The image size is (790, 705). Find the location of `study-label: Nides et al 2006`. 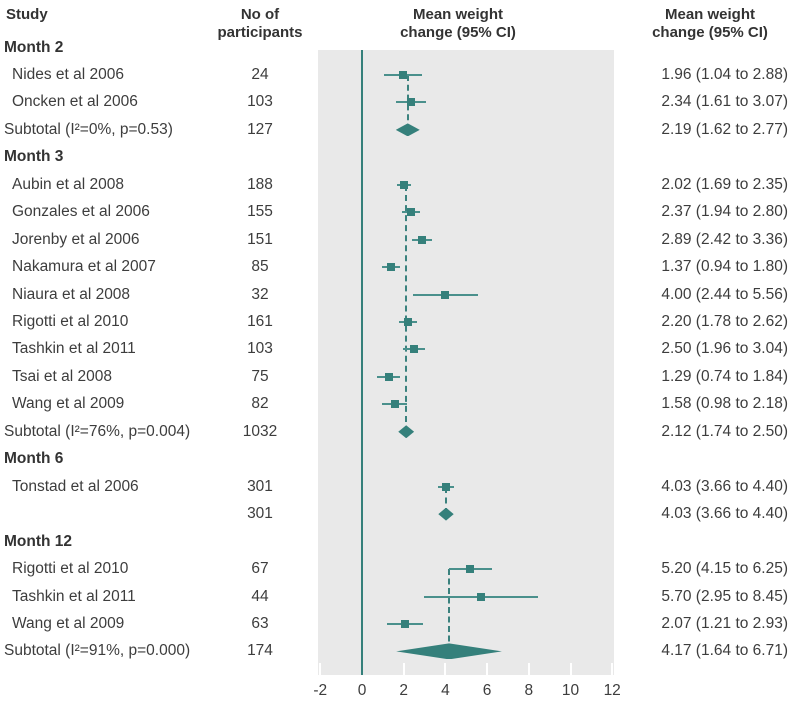

study-label: Nides et al 2006 is located at coordinates (68, 74).